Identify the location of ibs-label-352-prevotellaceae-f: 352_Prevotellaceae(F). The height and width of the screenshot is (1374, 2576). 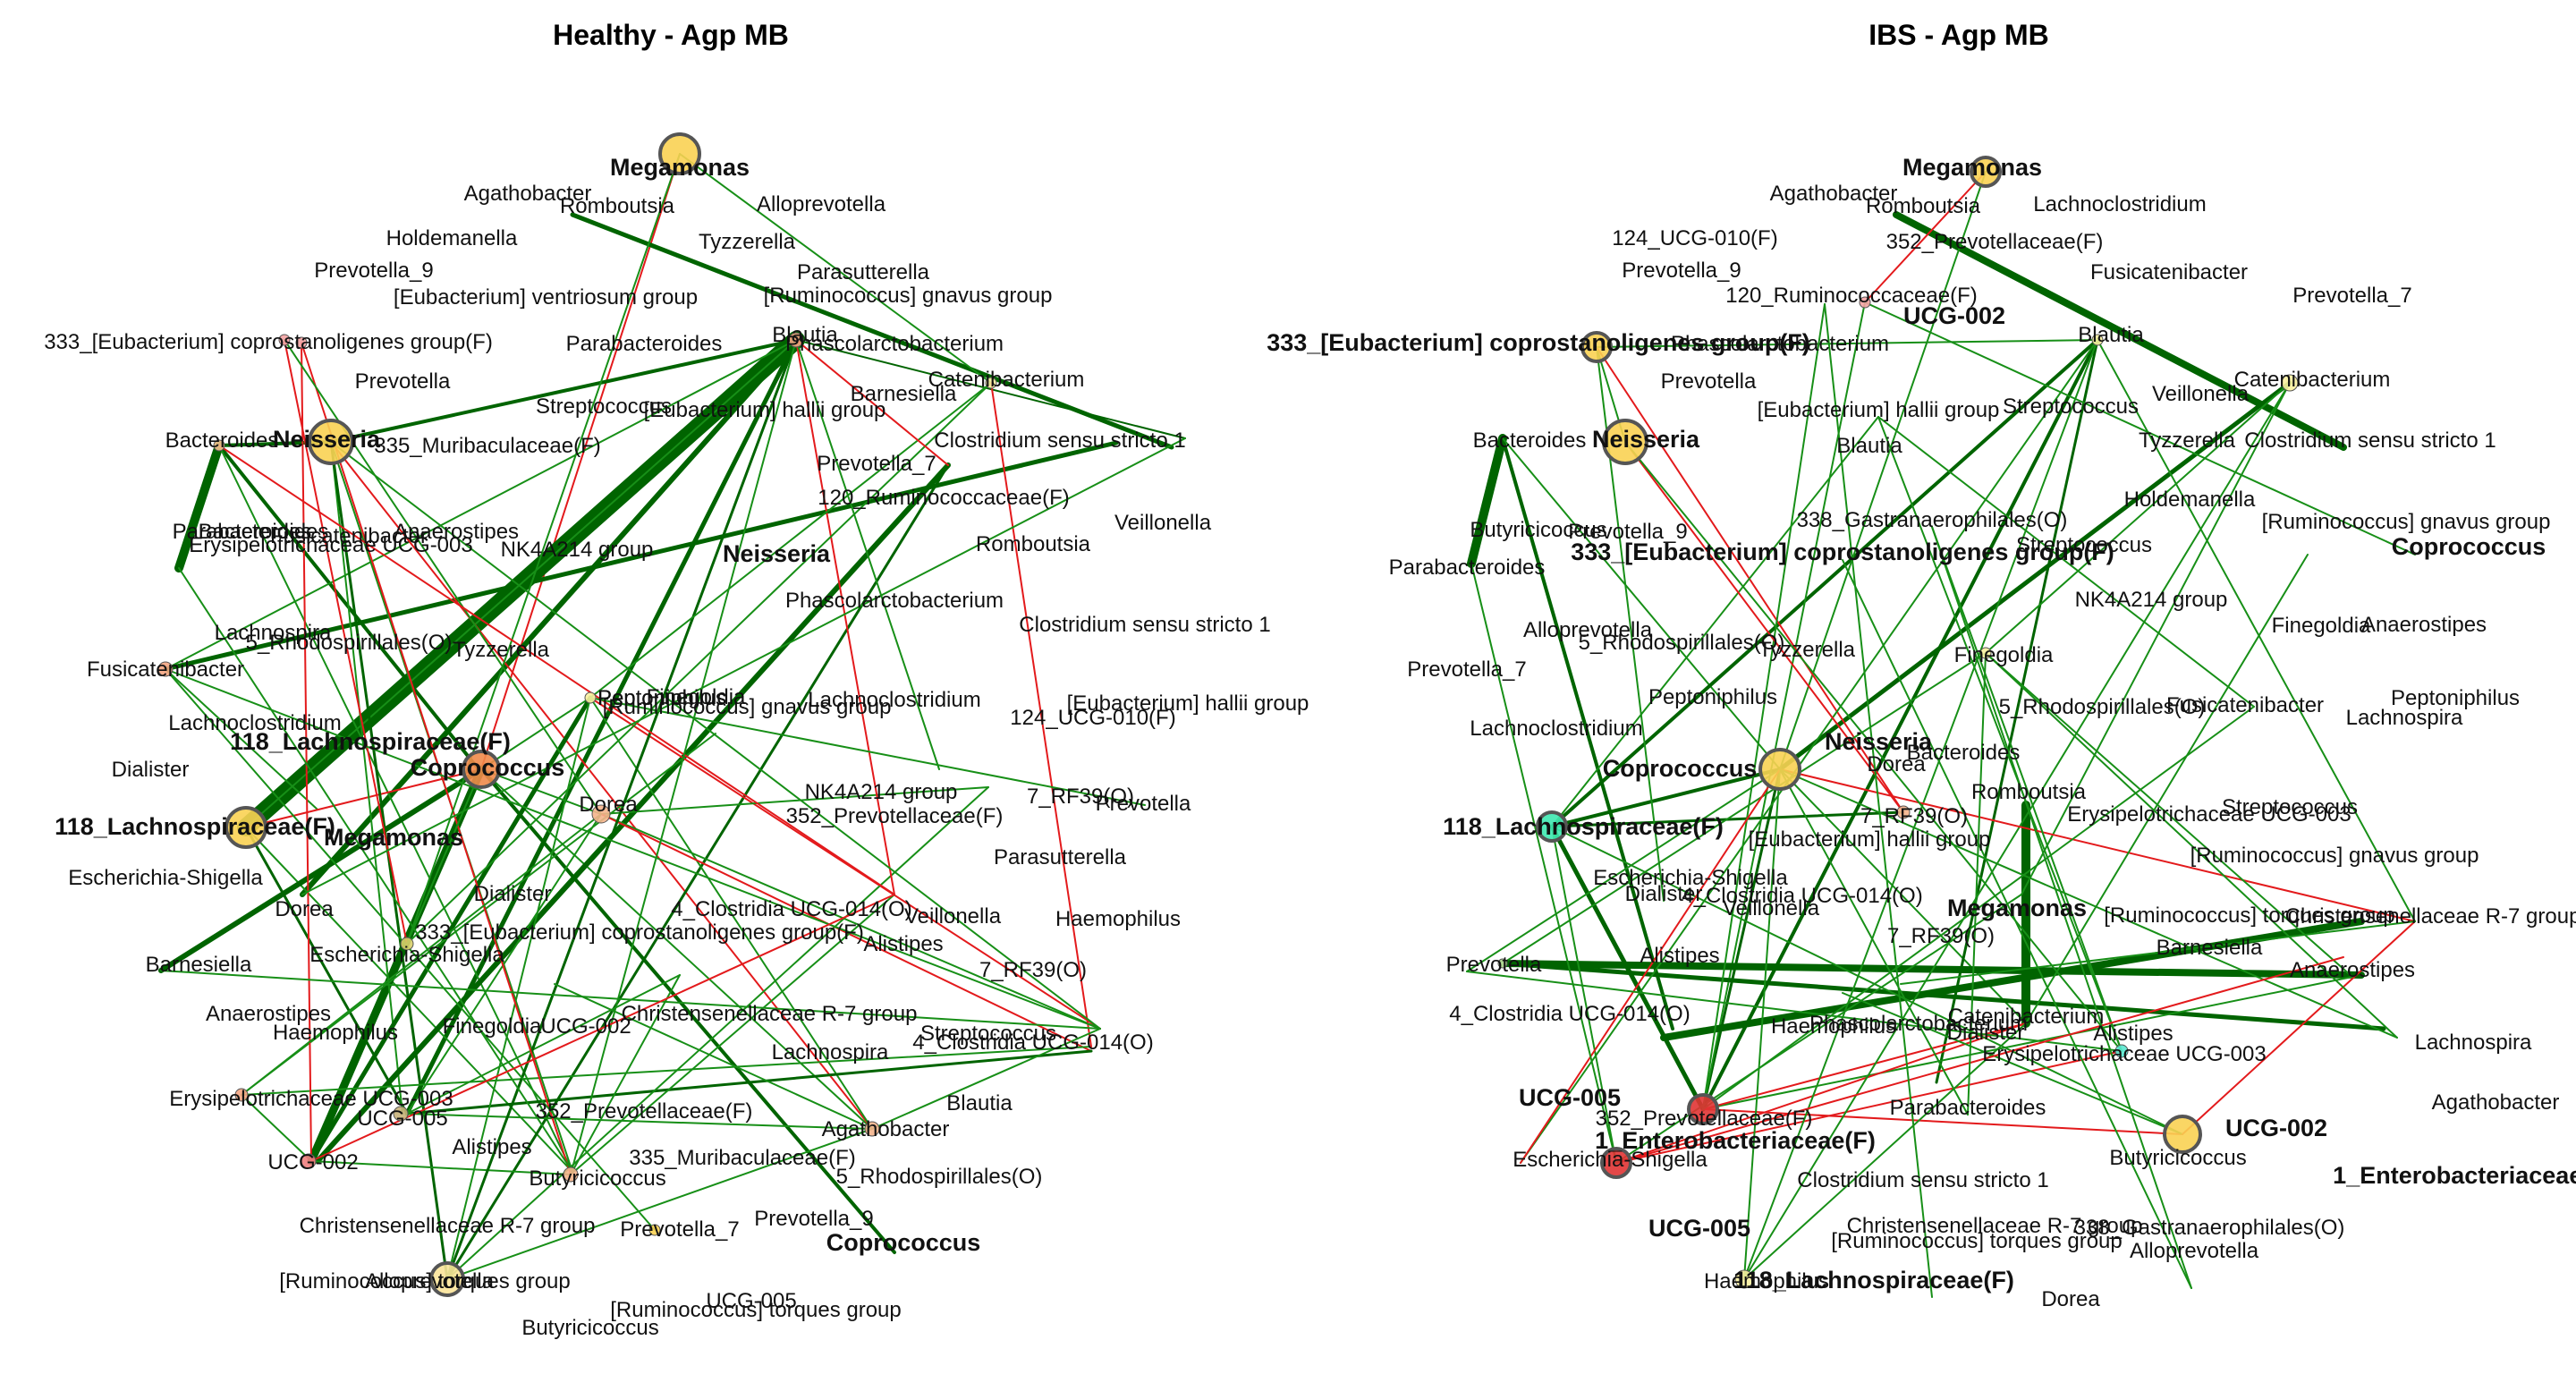
(1995, 242).